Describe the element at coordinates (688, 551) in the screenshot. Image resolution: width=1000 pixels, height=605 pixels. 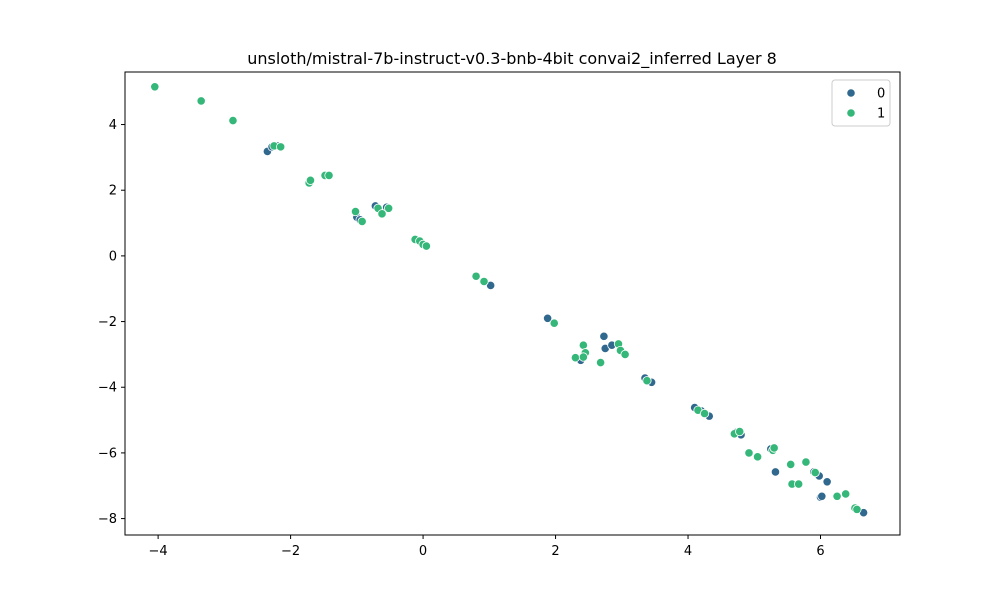
I see `x-tick-label: 4` at that location.